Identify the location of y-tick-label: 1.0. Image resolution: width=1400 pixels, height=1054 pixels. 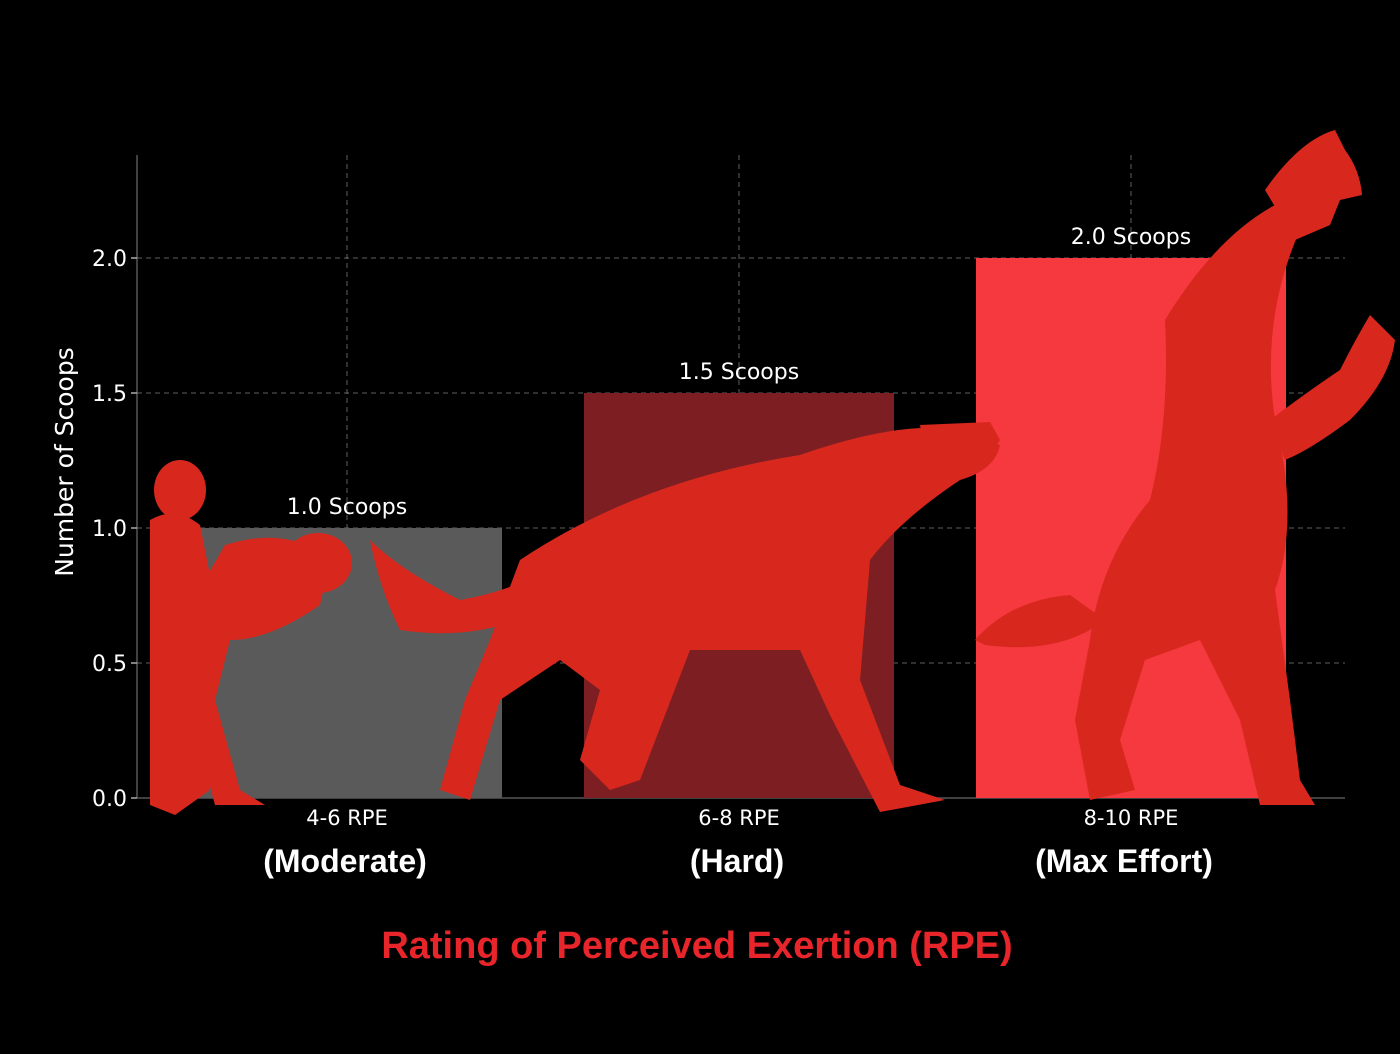
(109, 529).